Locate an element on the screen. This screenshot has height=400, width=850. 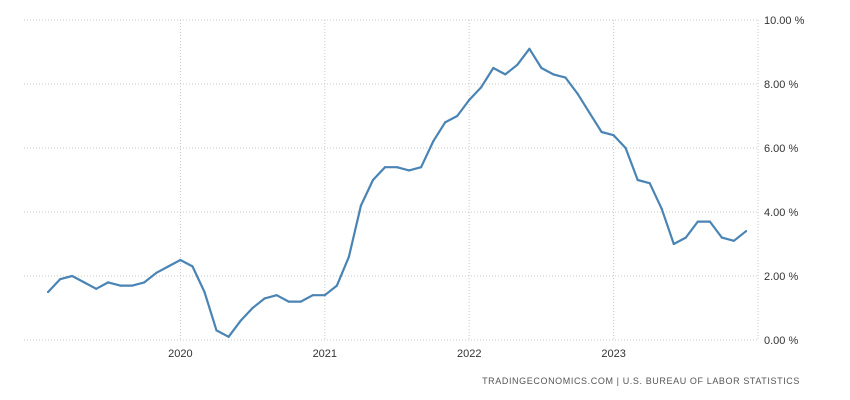
x-axis: 2020 2021 2022 2023 is located at coordinates (397, 354).